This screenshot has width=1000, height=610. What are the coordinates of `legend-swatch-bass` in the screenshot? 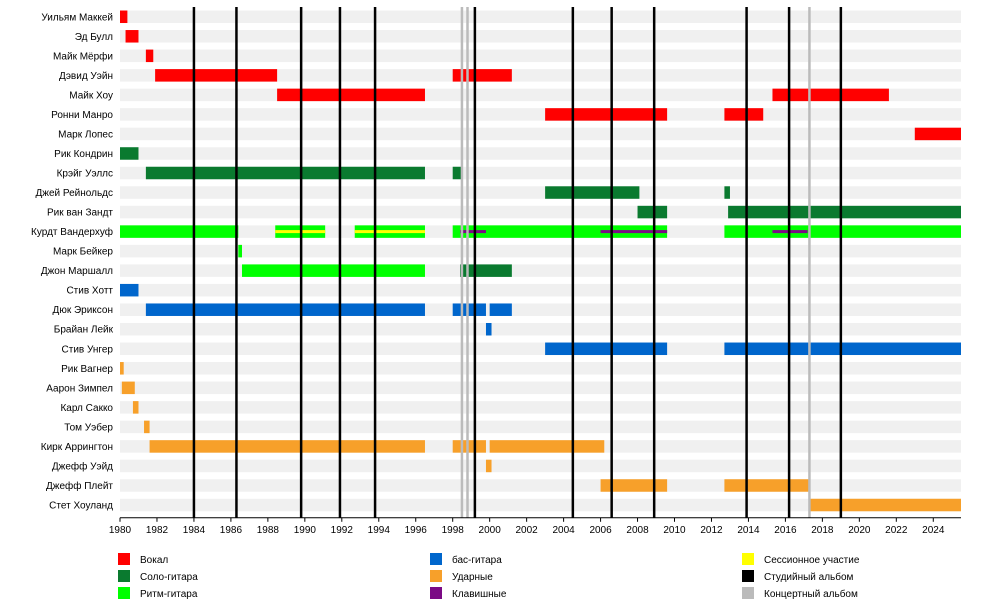 It's located at (436, 559).